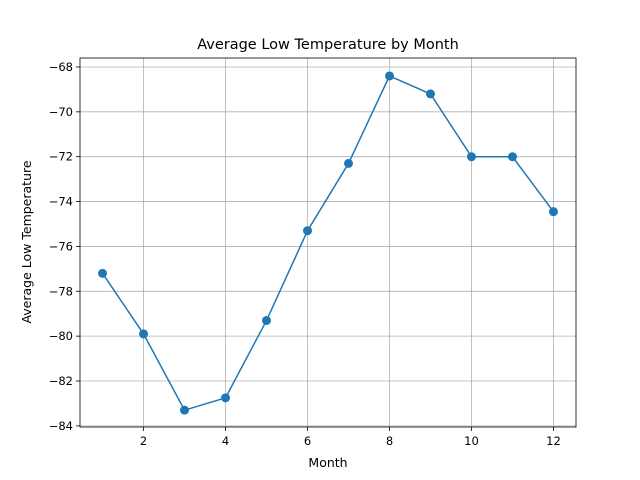 The width and height of the screenshot is (640, 480). Describe the element at coordinates (61, 202) in the screenshot. I see `y-tick-label: −74` at that location.